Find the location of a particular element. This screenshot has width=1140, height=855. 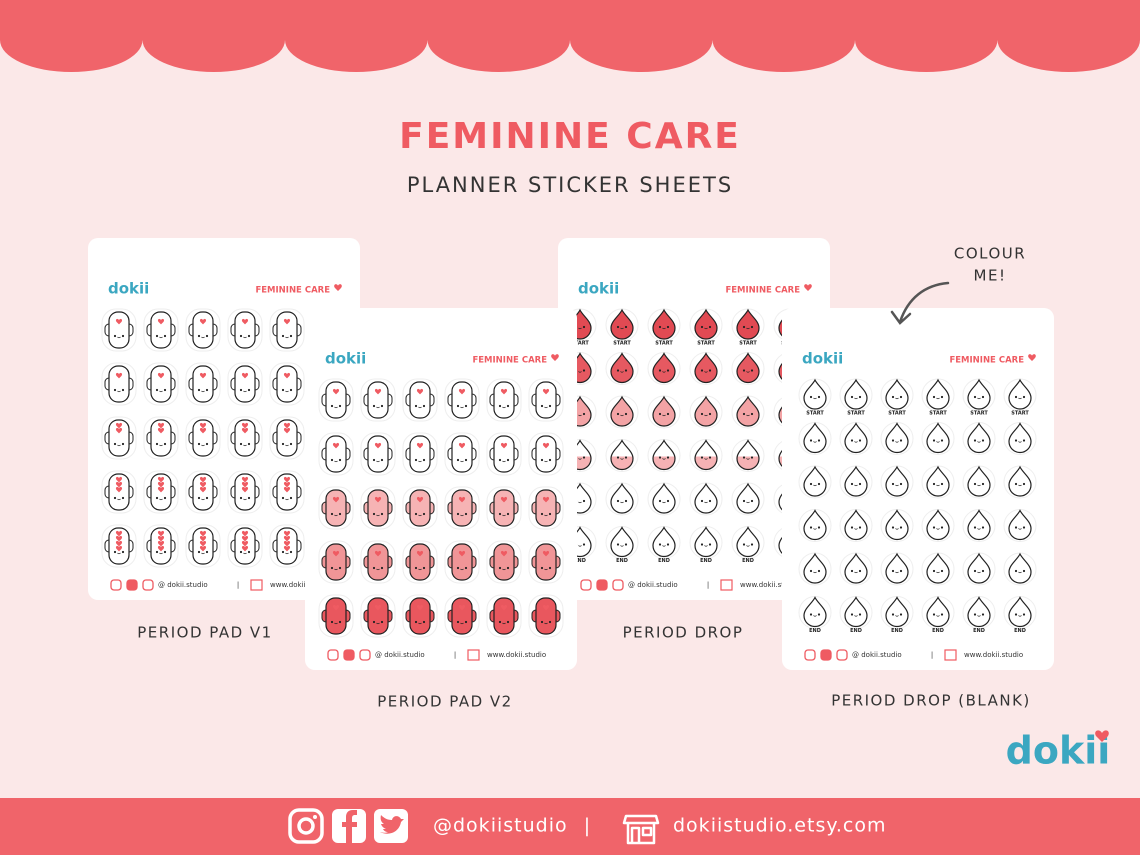

sheet-brand: dokii is located at coordinates (128, 289).